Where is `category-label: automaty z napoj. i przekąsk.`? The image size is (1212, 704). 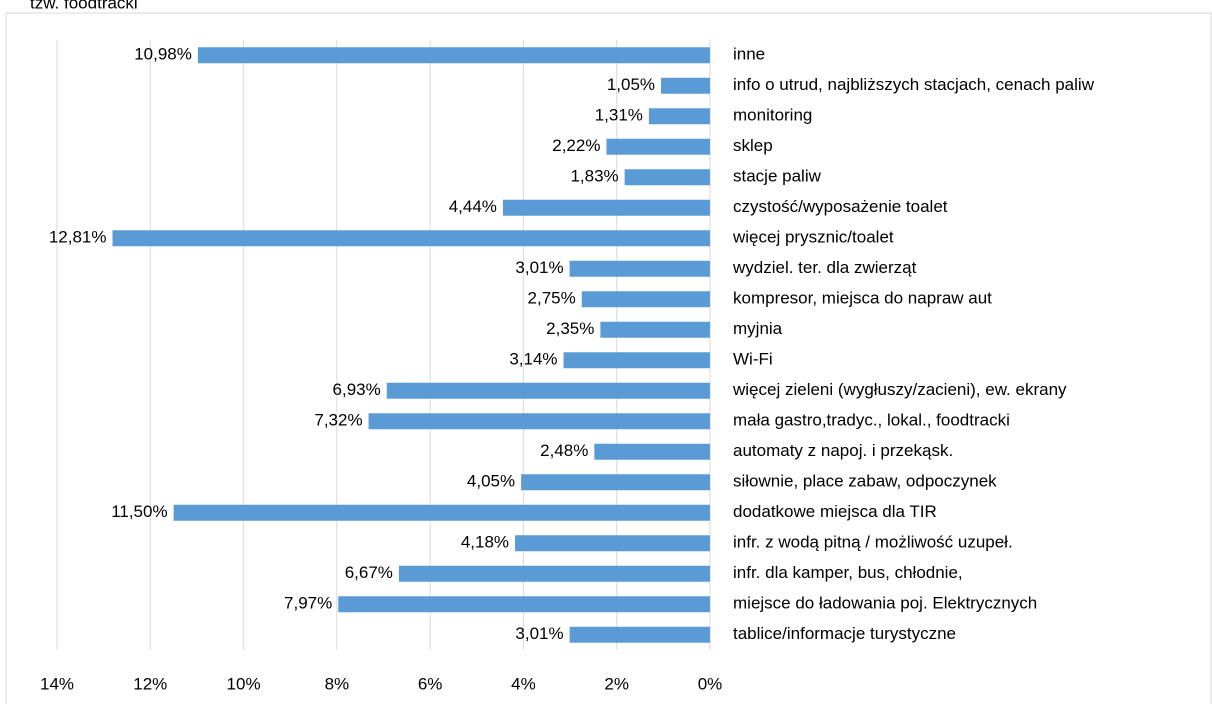
category-label: automaty z napoj. i przekąsk. is located at coordinates (843, 450).